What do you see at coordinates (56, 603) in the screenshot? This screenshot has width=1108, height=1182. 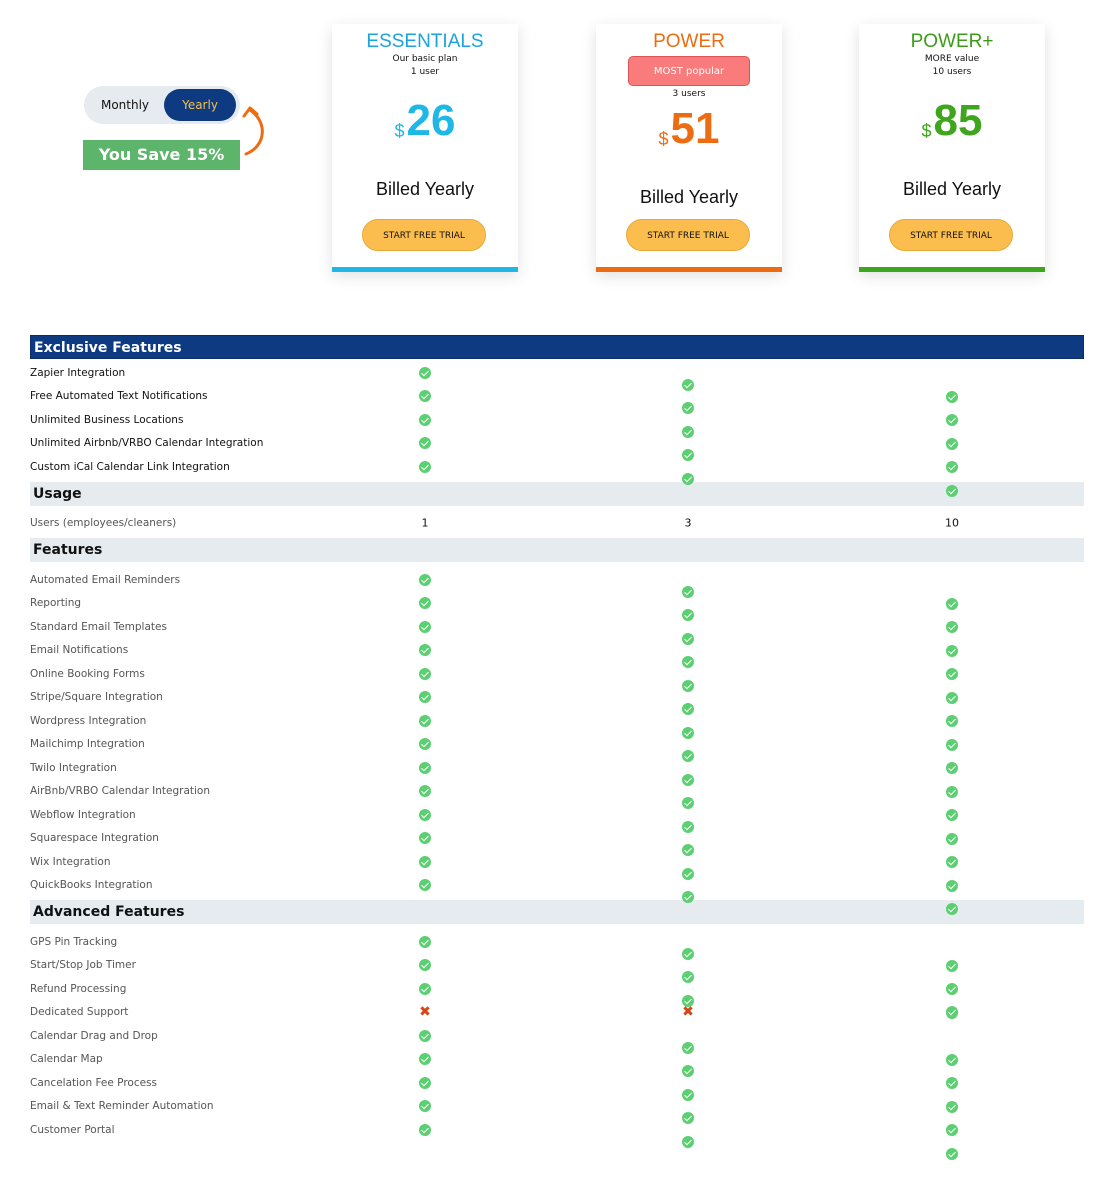 I see `feature-label: Reporting` at bounding box center [56, 603].